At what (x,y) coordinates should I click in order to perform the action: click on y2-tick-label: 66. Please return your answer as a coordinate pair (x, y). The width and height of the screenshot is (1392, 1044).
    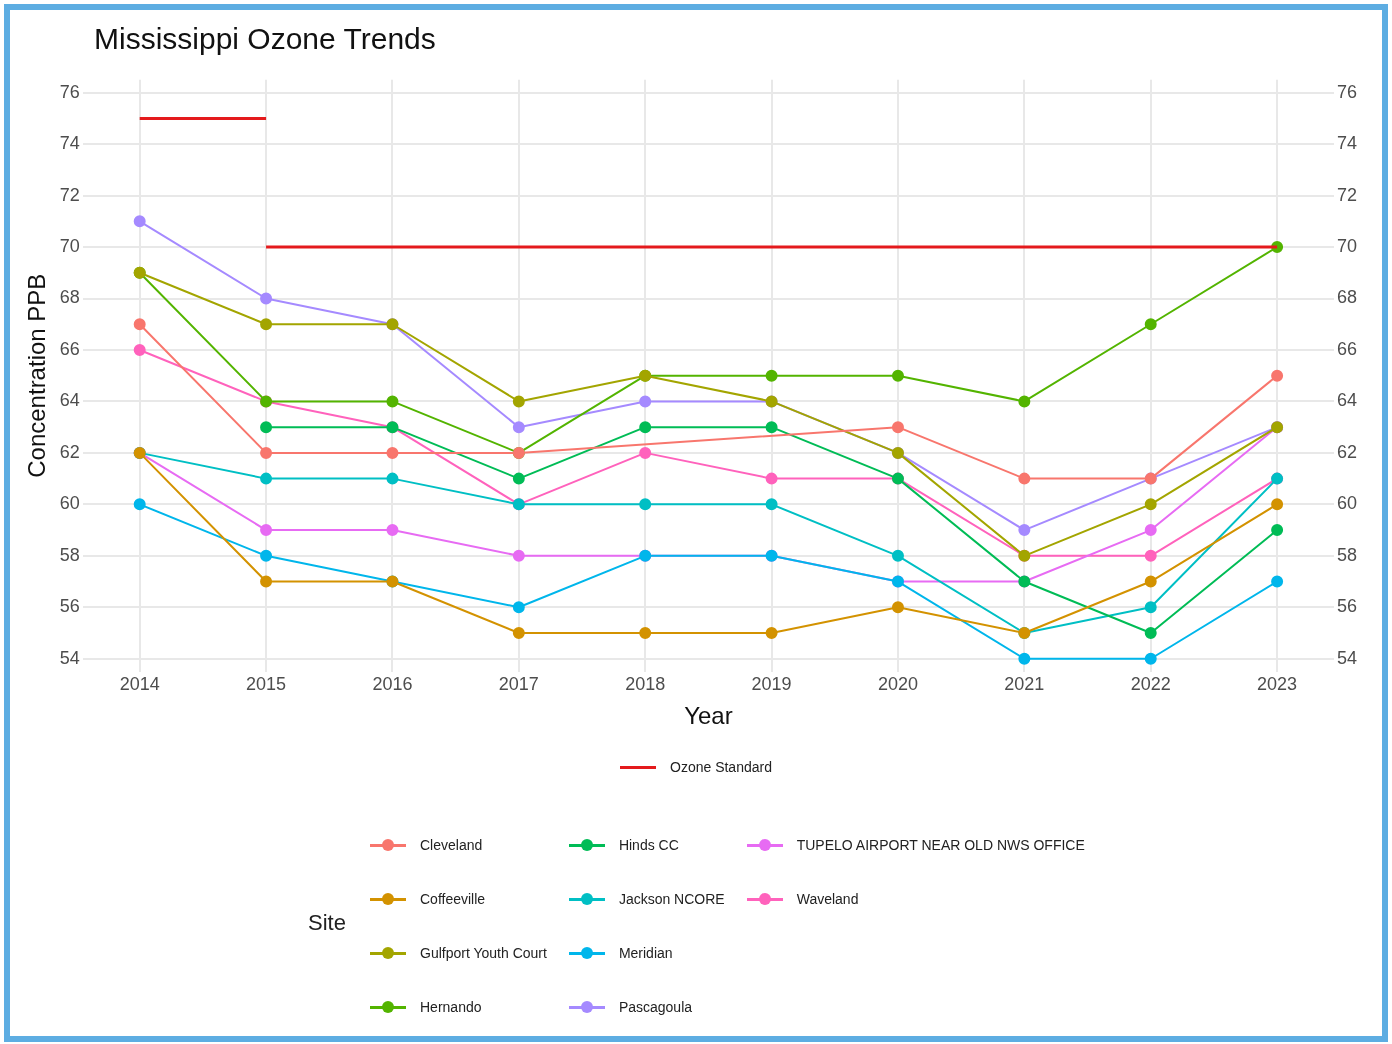
    Looking at the image, I should click on (1347, 348).